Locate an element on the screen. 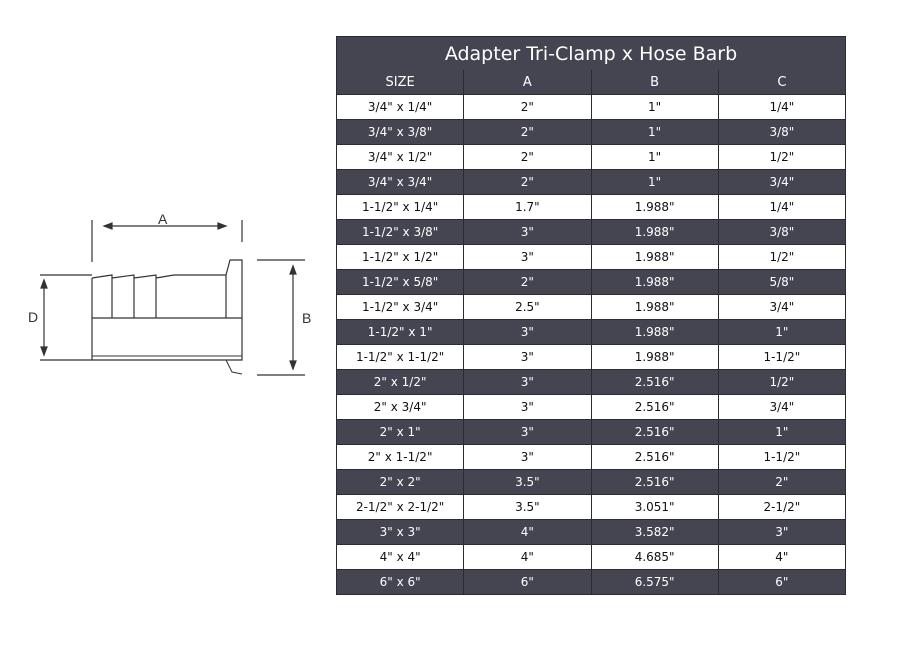 The height and width of the screenshot is (648, 901). table-row: 2" x 1" 3" 2.516" 1" is located at coordinates (591, 432).